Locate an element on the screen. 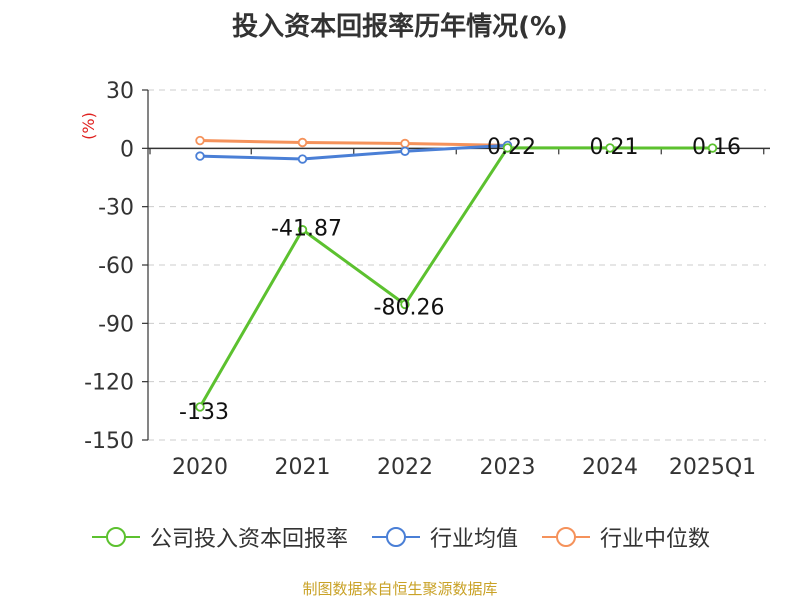 The image size is (800, 600). legend-item: 行业均值 is located at coordinates (444, 537).